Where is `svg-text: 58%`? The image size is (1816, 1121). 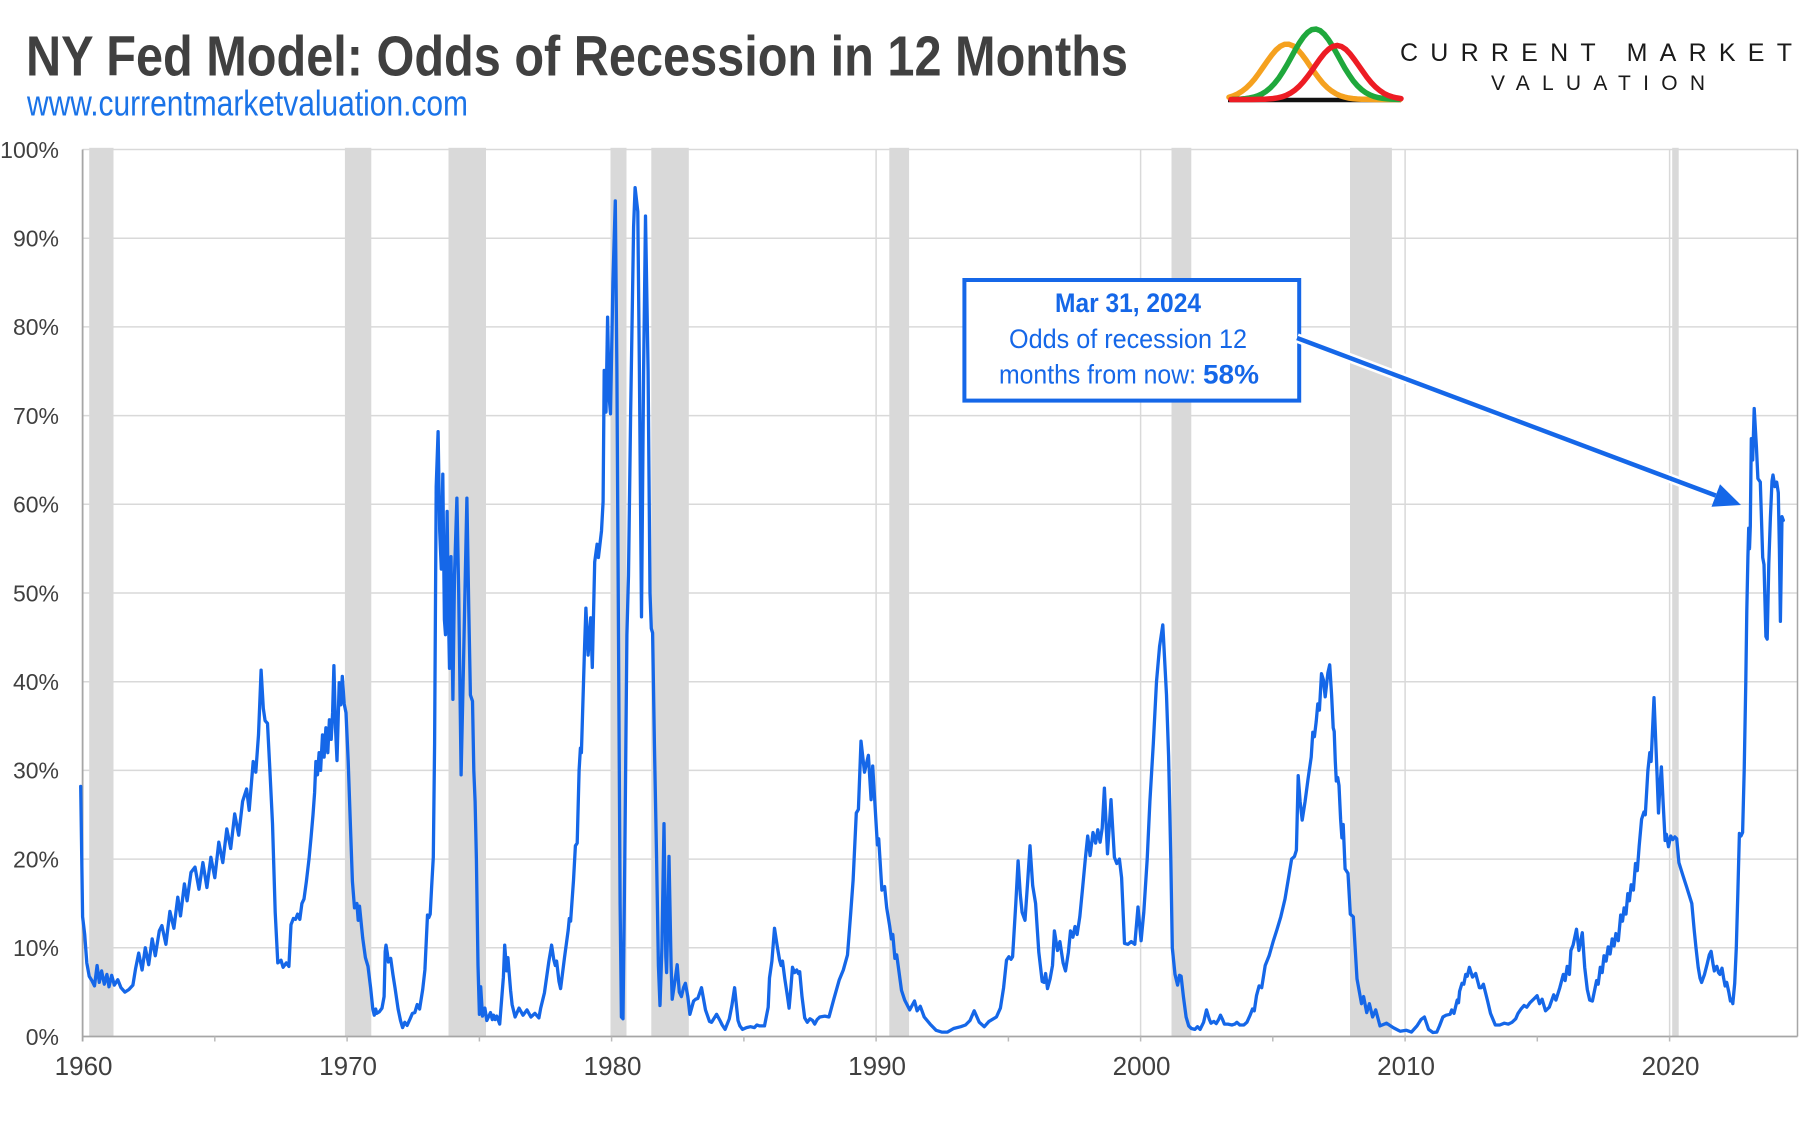
svg-text: 58% is located at coordinates (1231, 375).